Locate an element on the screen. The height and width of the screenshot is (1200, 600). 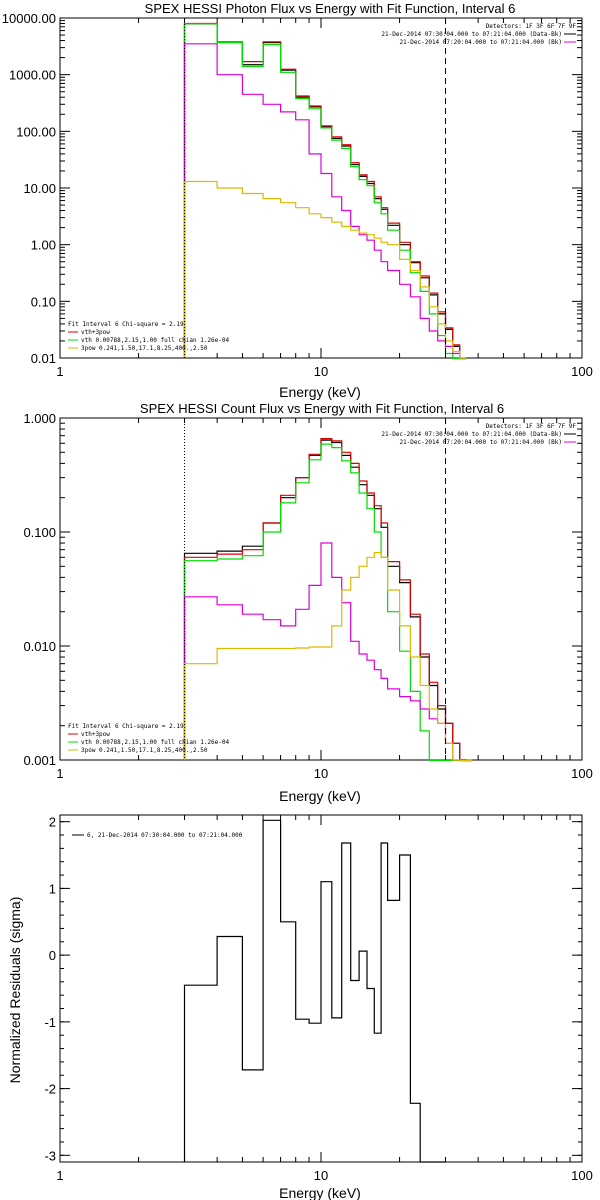
y-tick-label: 1 is located at coordinates (52, 888).